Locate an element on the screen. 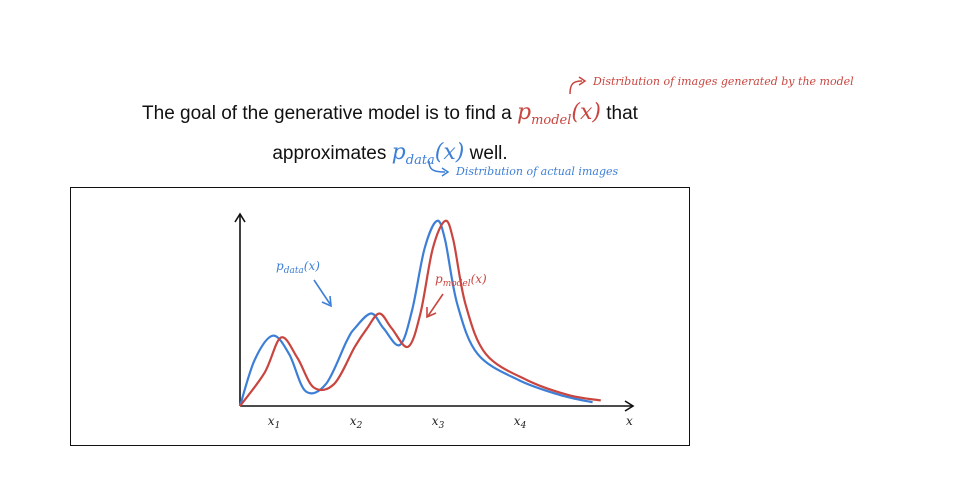 The width and height of the screenshot is (960, 502). model-note-arrow-icon is located at coordinates (578, 85).